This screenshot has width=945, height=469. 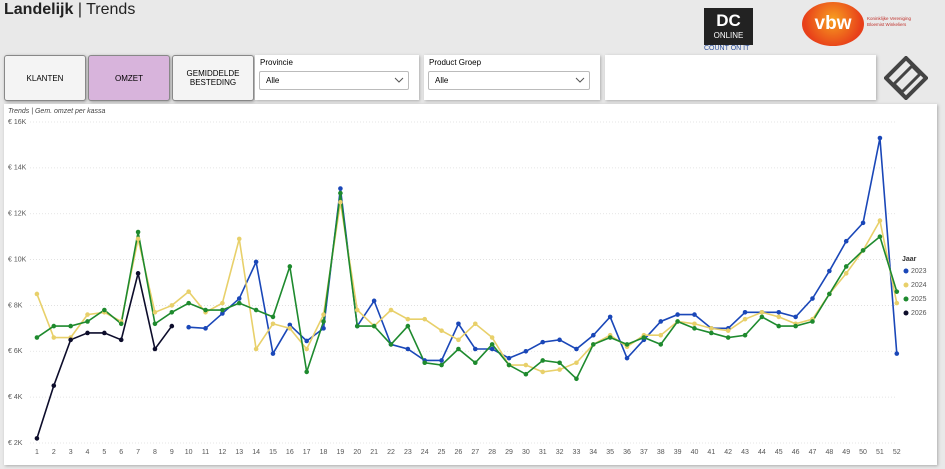 I want to click on x-tick-label: 38, so click(x=661, y=452).